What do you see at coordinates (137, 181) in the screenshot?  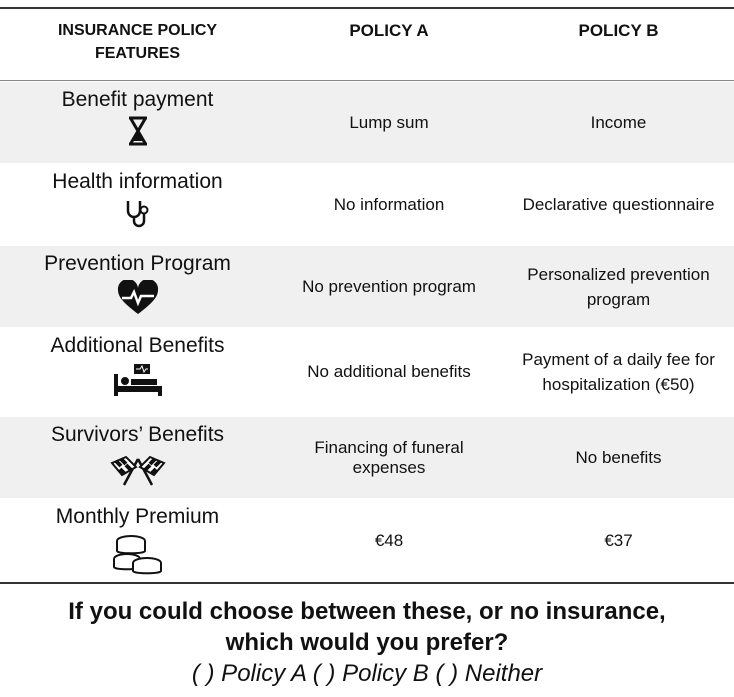 I see `feature: Health information` at bounding box center [137, 181].